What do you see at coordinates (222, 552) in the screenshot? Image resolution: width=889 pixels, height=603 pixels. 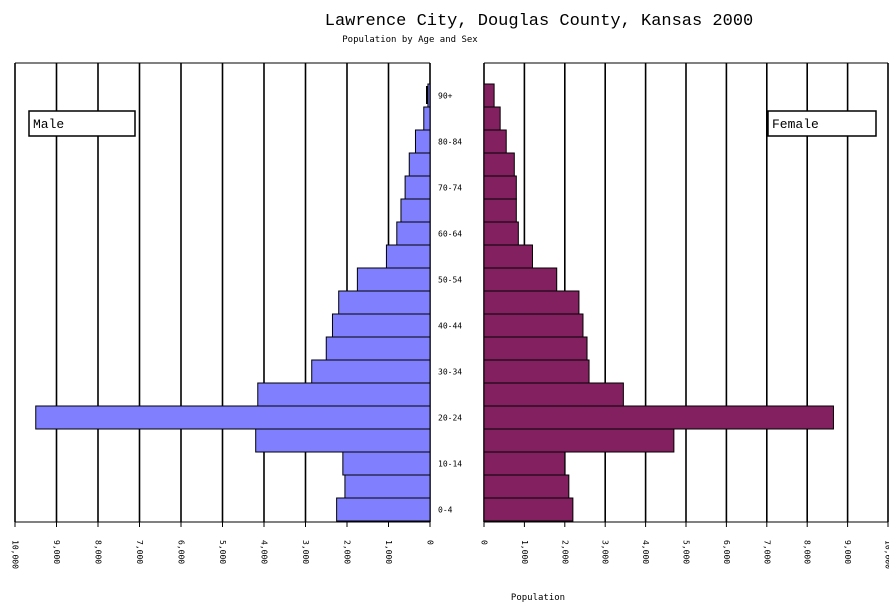 I see `male-tick-label: 5,000` at bounding box center [222, 552].